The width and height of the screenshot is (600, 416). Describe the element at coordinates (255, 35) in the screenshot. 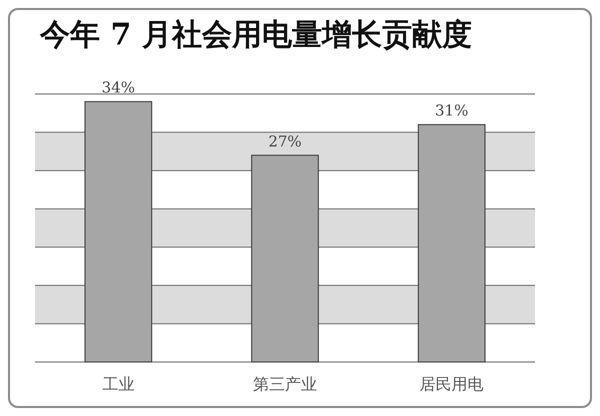

I see `chart-title: 今年 7 月社会用电量增长贡献度` at that location.